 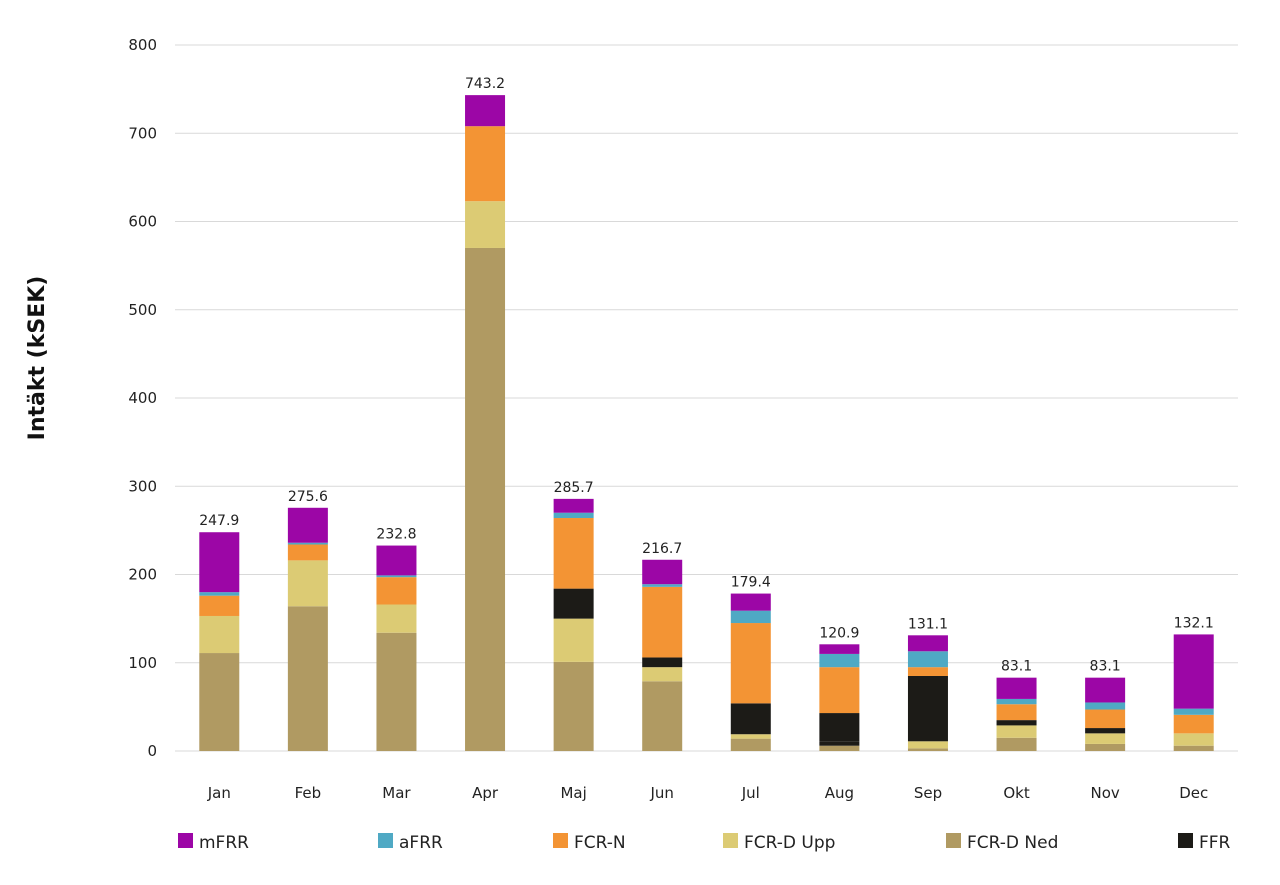 I want to click on bar-segment-afrr-jan, so click(x=219, y=594).